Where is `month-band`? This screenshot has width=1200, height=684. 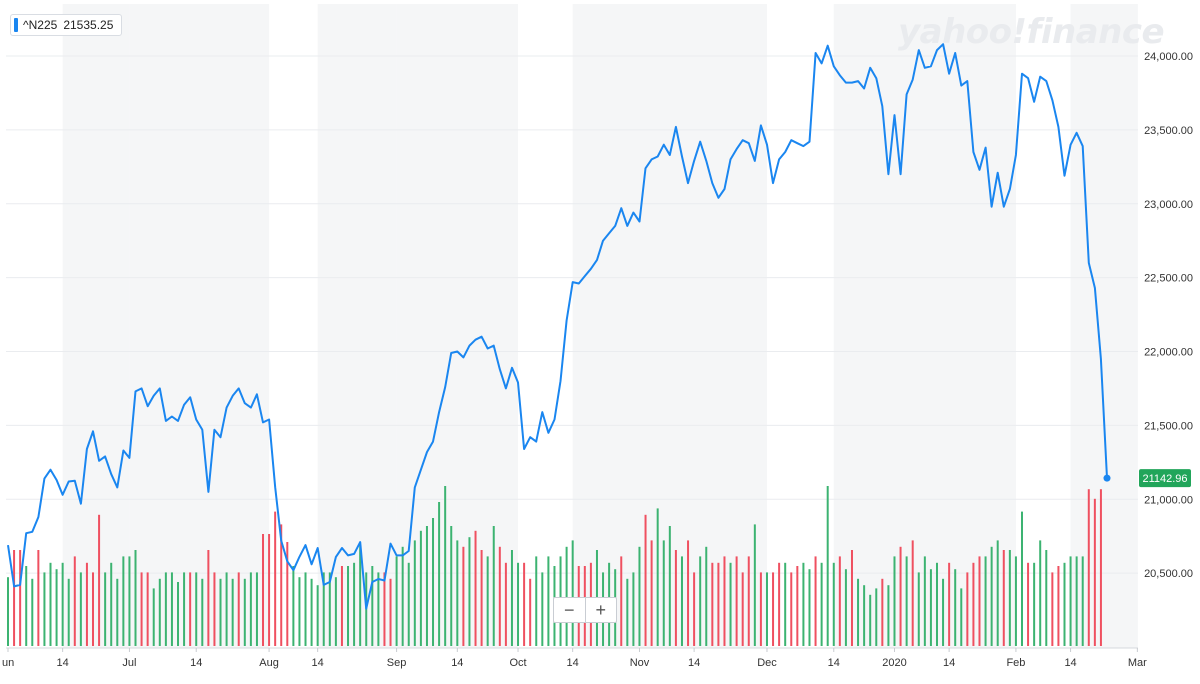
month-band is located at coordinates (1137, 326).